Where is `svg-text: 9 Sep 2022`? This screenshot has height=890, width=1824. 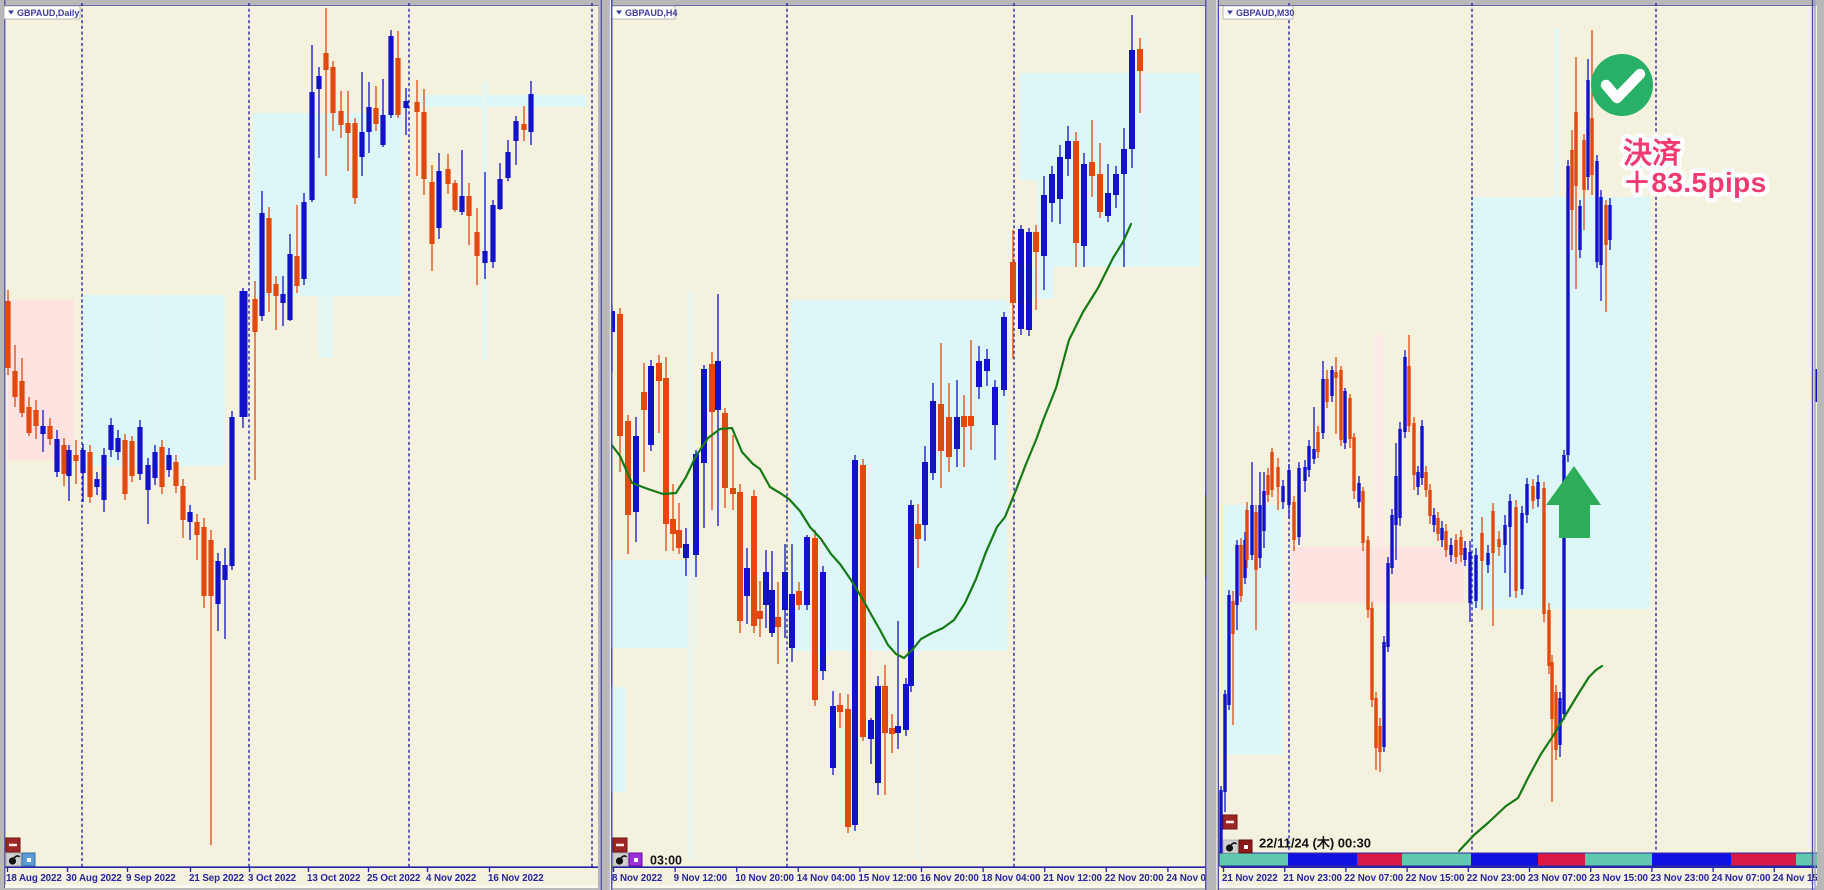 svg-text: 9 Sep 2022 is located at coordinates (151, 878).